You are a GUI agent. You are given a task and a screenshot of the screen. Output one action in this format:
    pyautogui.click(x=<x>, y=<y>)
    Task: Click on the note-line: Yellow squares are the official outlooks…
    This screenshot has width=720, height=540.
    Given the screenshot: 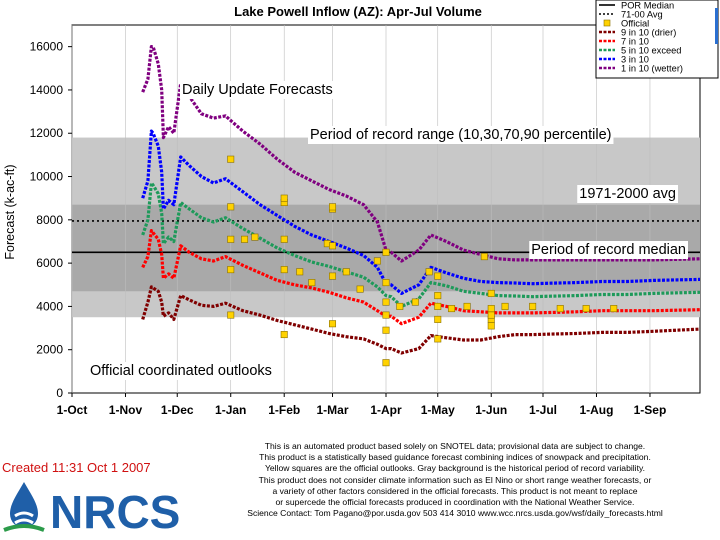 What is the action you would take?
    pyautogui.click(x=455, y=468)
    